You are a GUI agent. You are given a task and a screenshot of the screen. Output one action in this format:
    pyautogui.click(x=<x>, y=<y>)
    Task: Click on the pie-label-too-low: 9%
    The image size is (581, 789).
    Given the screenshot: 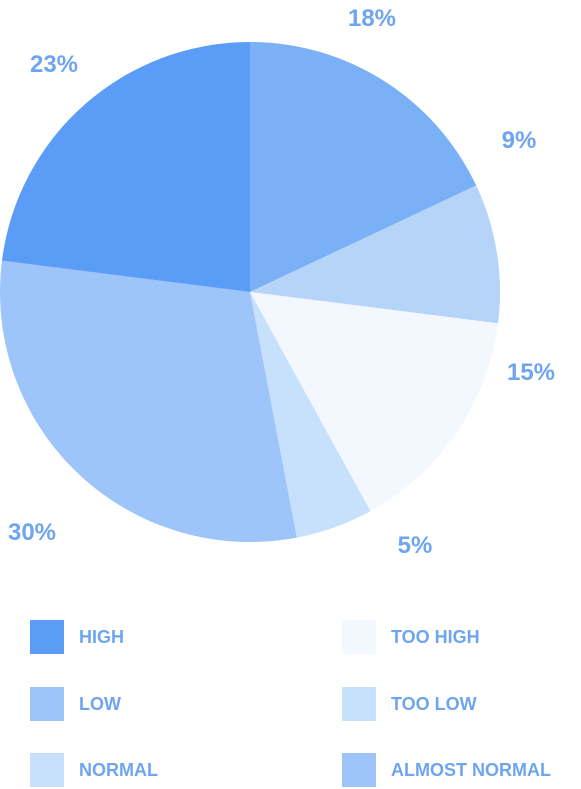 What is the action you would take?
    pyautogui.click(x=519, y=140)
    